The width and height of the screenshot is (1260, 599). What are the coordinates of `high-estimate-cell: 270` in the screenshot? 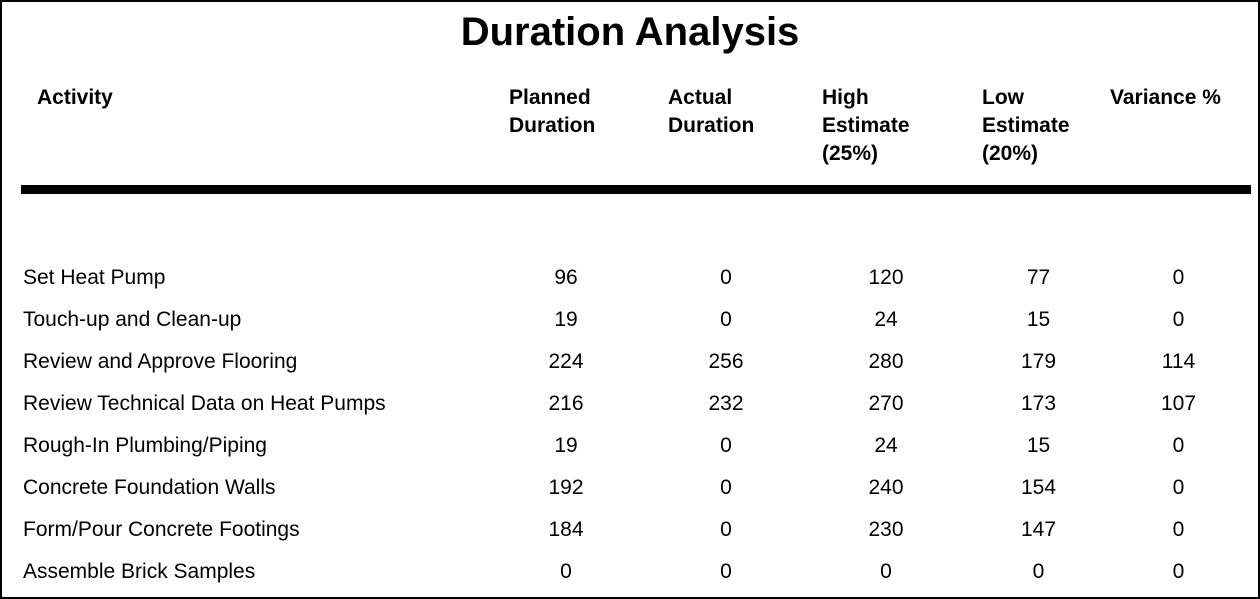 It's located at (886, 403).